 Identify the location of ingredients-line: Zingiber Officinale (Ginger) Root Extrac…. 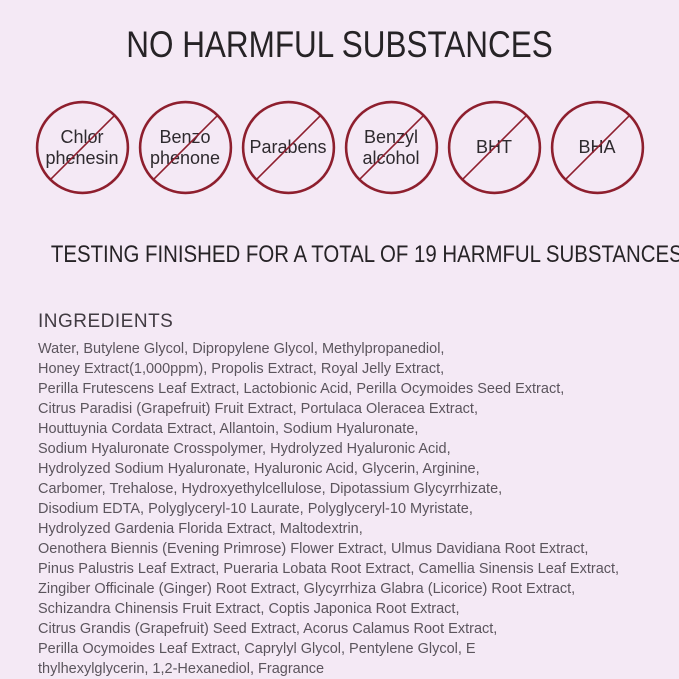
(307, 589).